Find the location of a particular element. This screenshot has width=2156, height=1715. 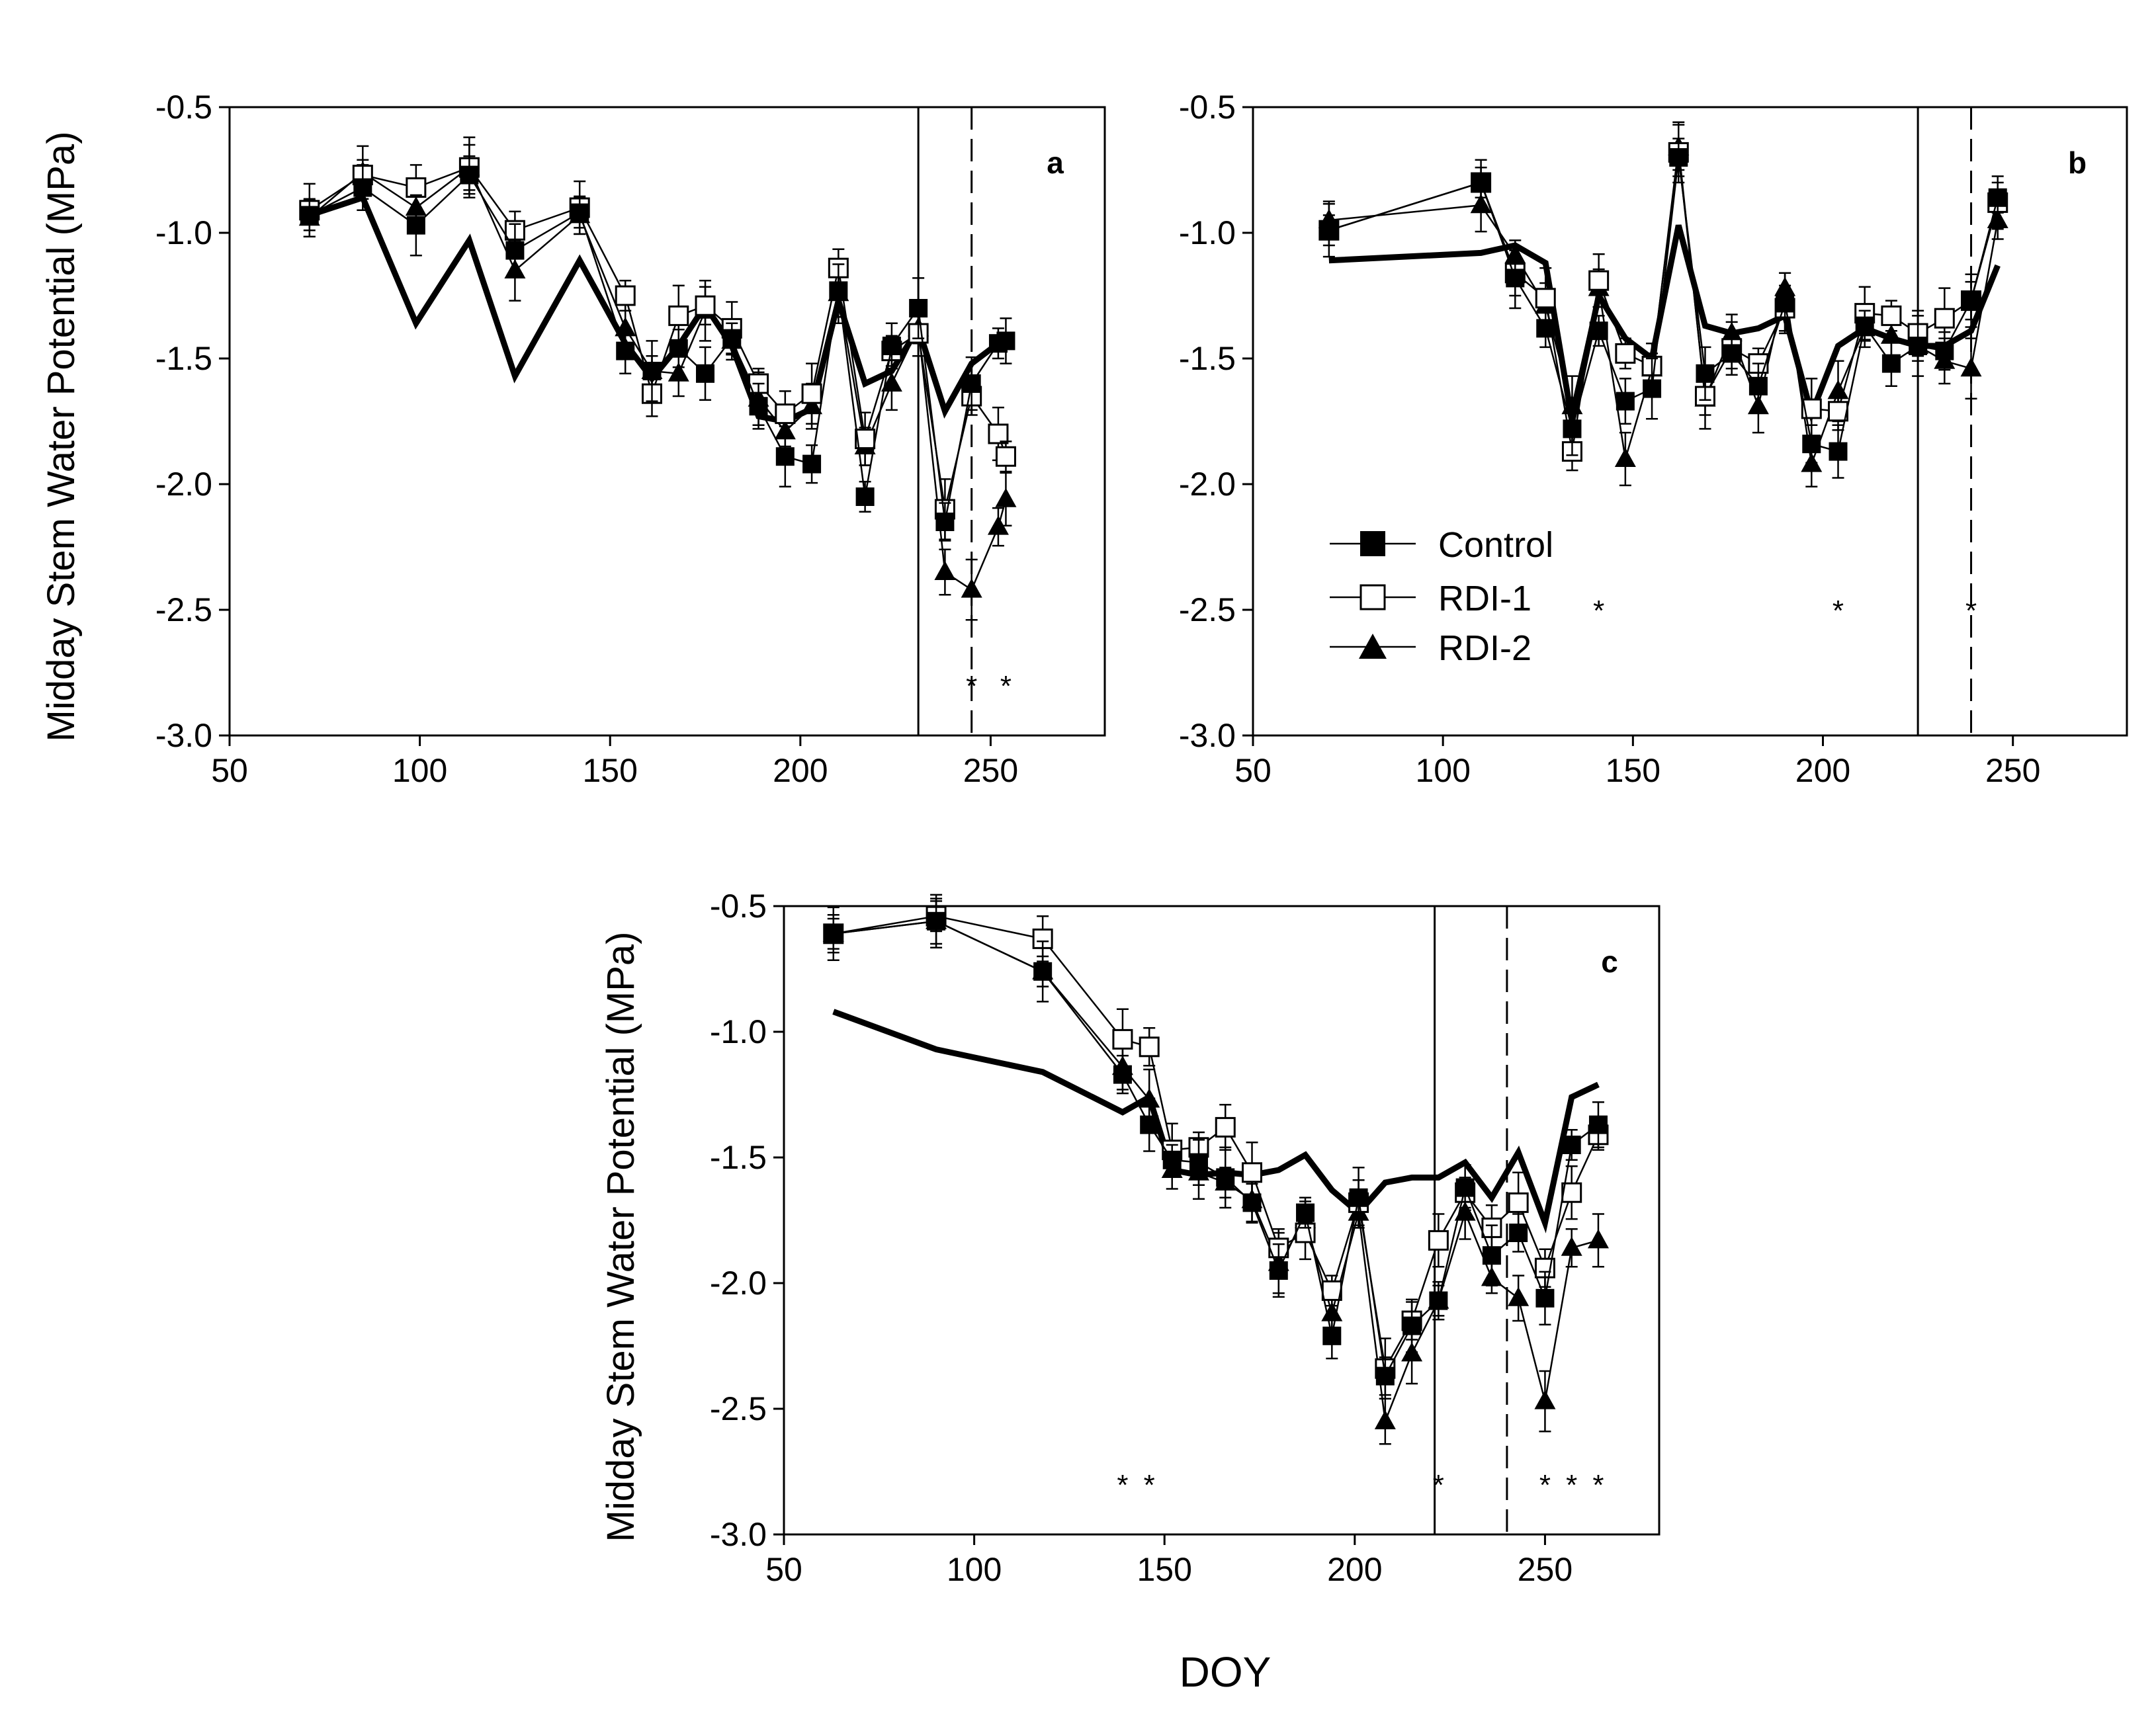

legend: Control RDI-1 RDI-2 is located at coordinates (1441, 597).